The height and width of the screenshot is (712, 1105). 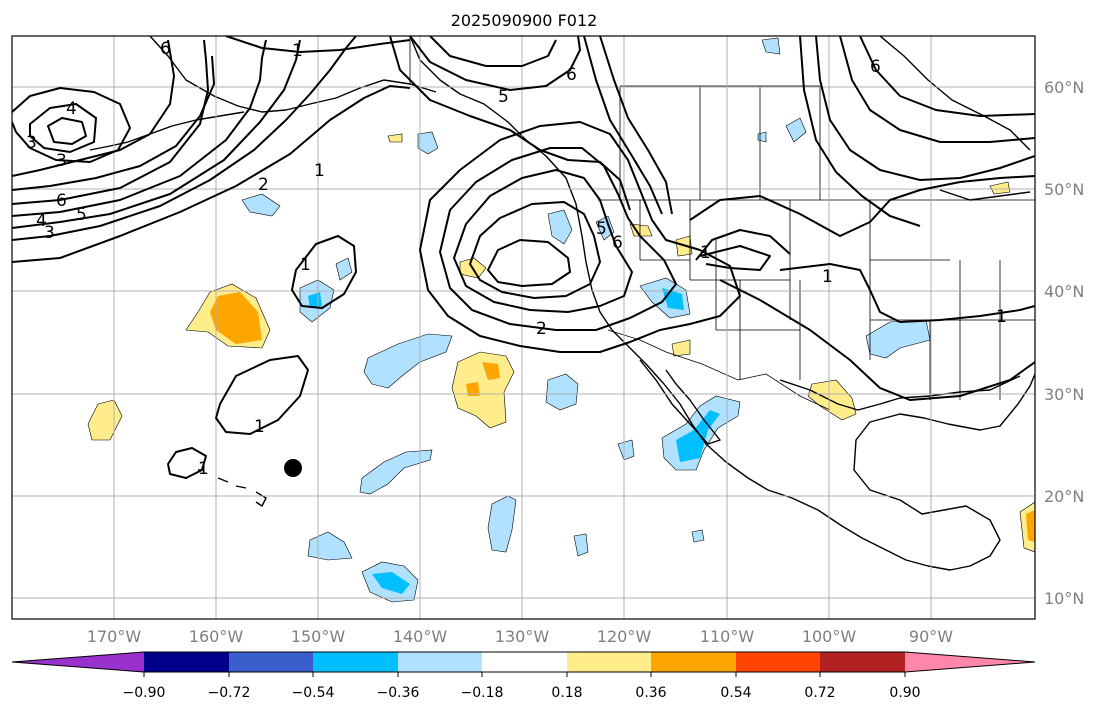 What do you see at coordinates (313, 693) in the screenshot?
I see `colorbar-tick-label: −0.54` at bounding box center [313, 693].